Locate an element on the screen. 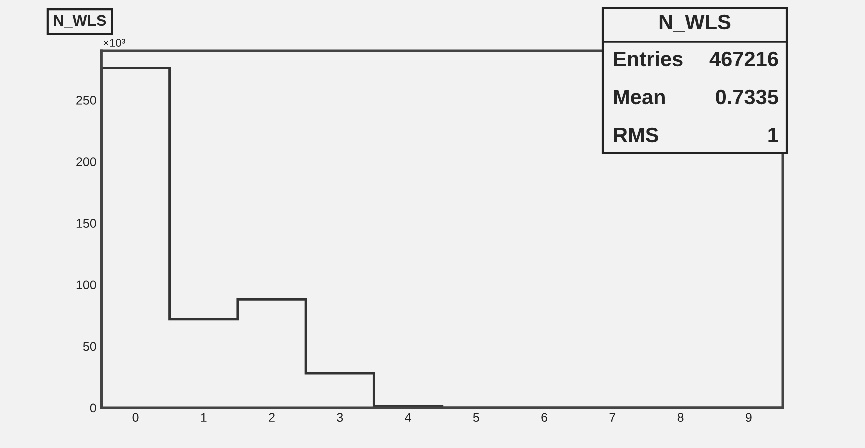  chart-title: N_WLS is located at coordinates (80, 21).